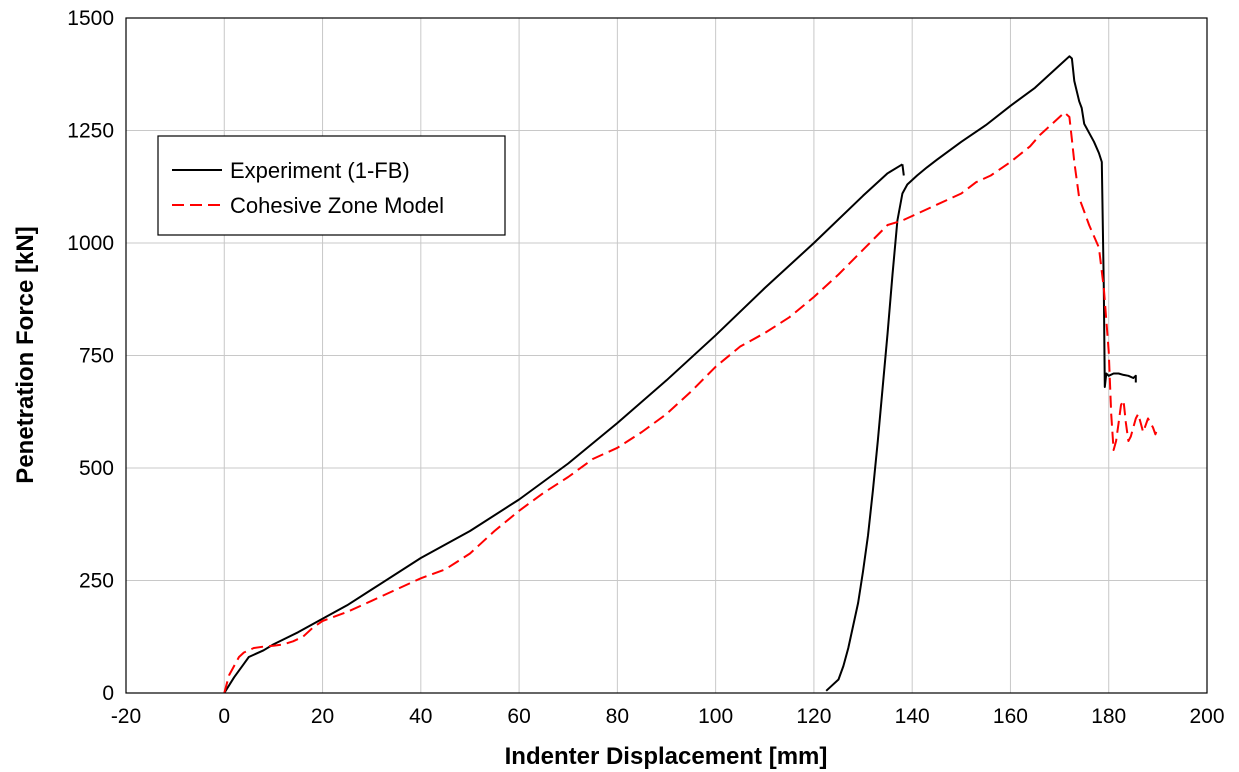 Image resolution: width=1239 pixels, height=772 pixels. Describe the element at coordinates (90, 18) in the screenshot. I see `y-tick-label: 1500` at that location.